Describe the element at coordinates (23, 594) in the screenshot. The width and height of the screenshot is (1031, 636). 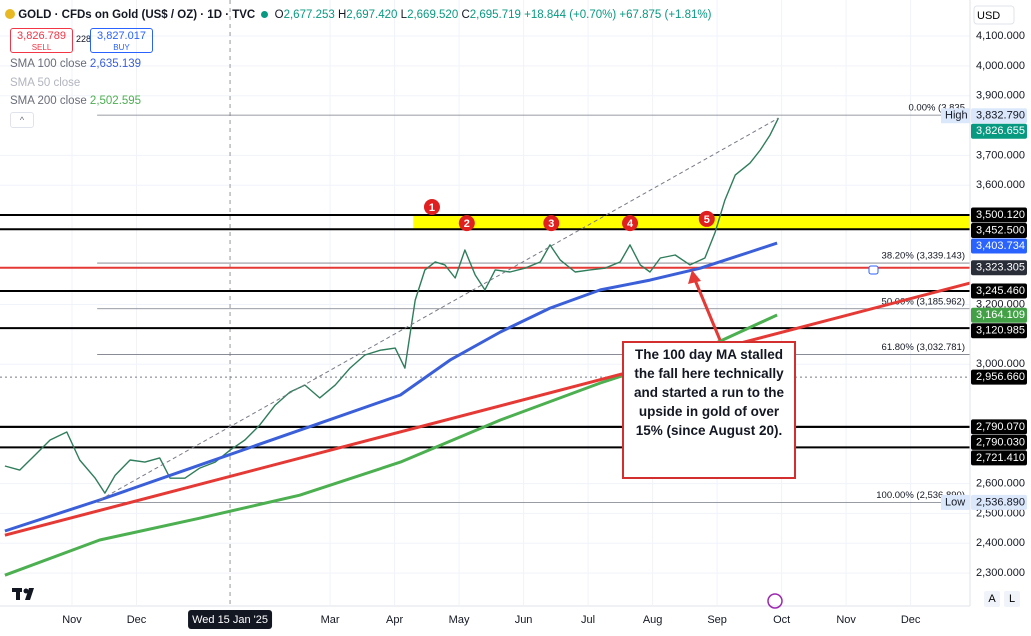
I see `tv-logo` at that location.